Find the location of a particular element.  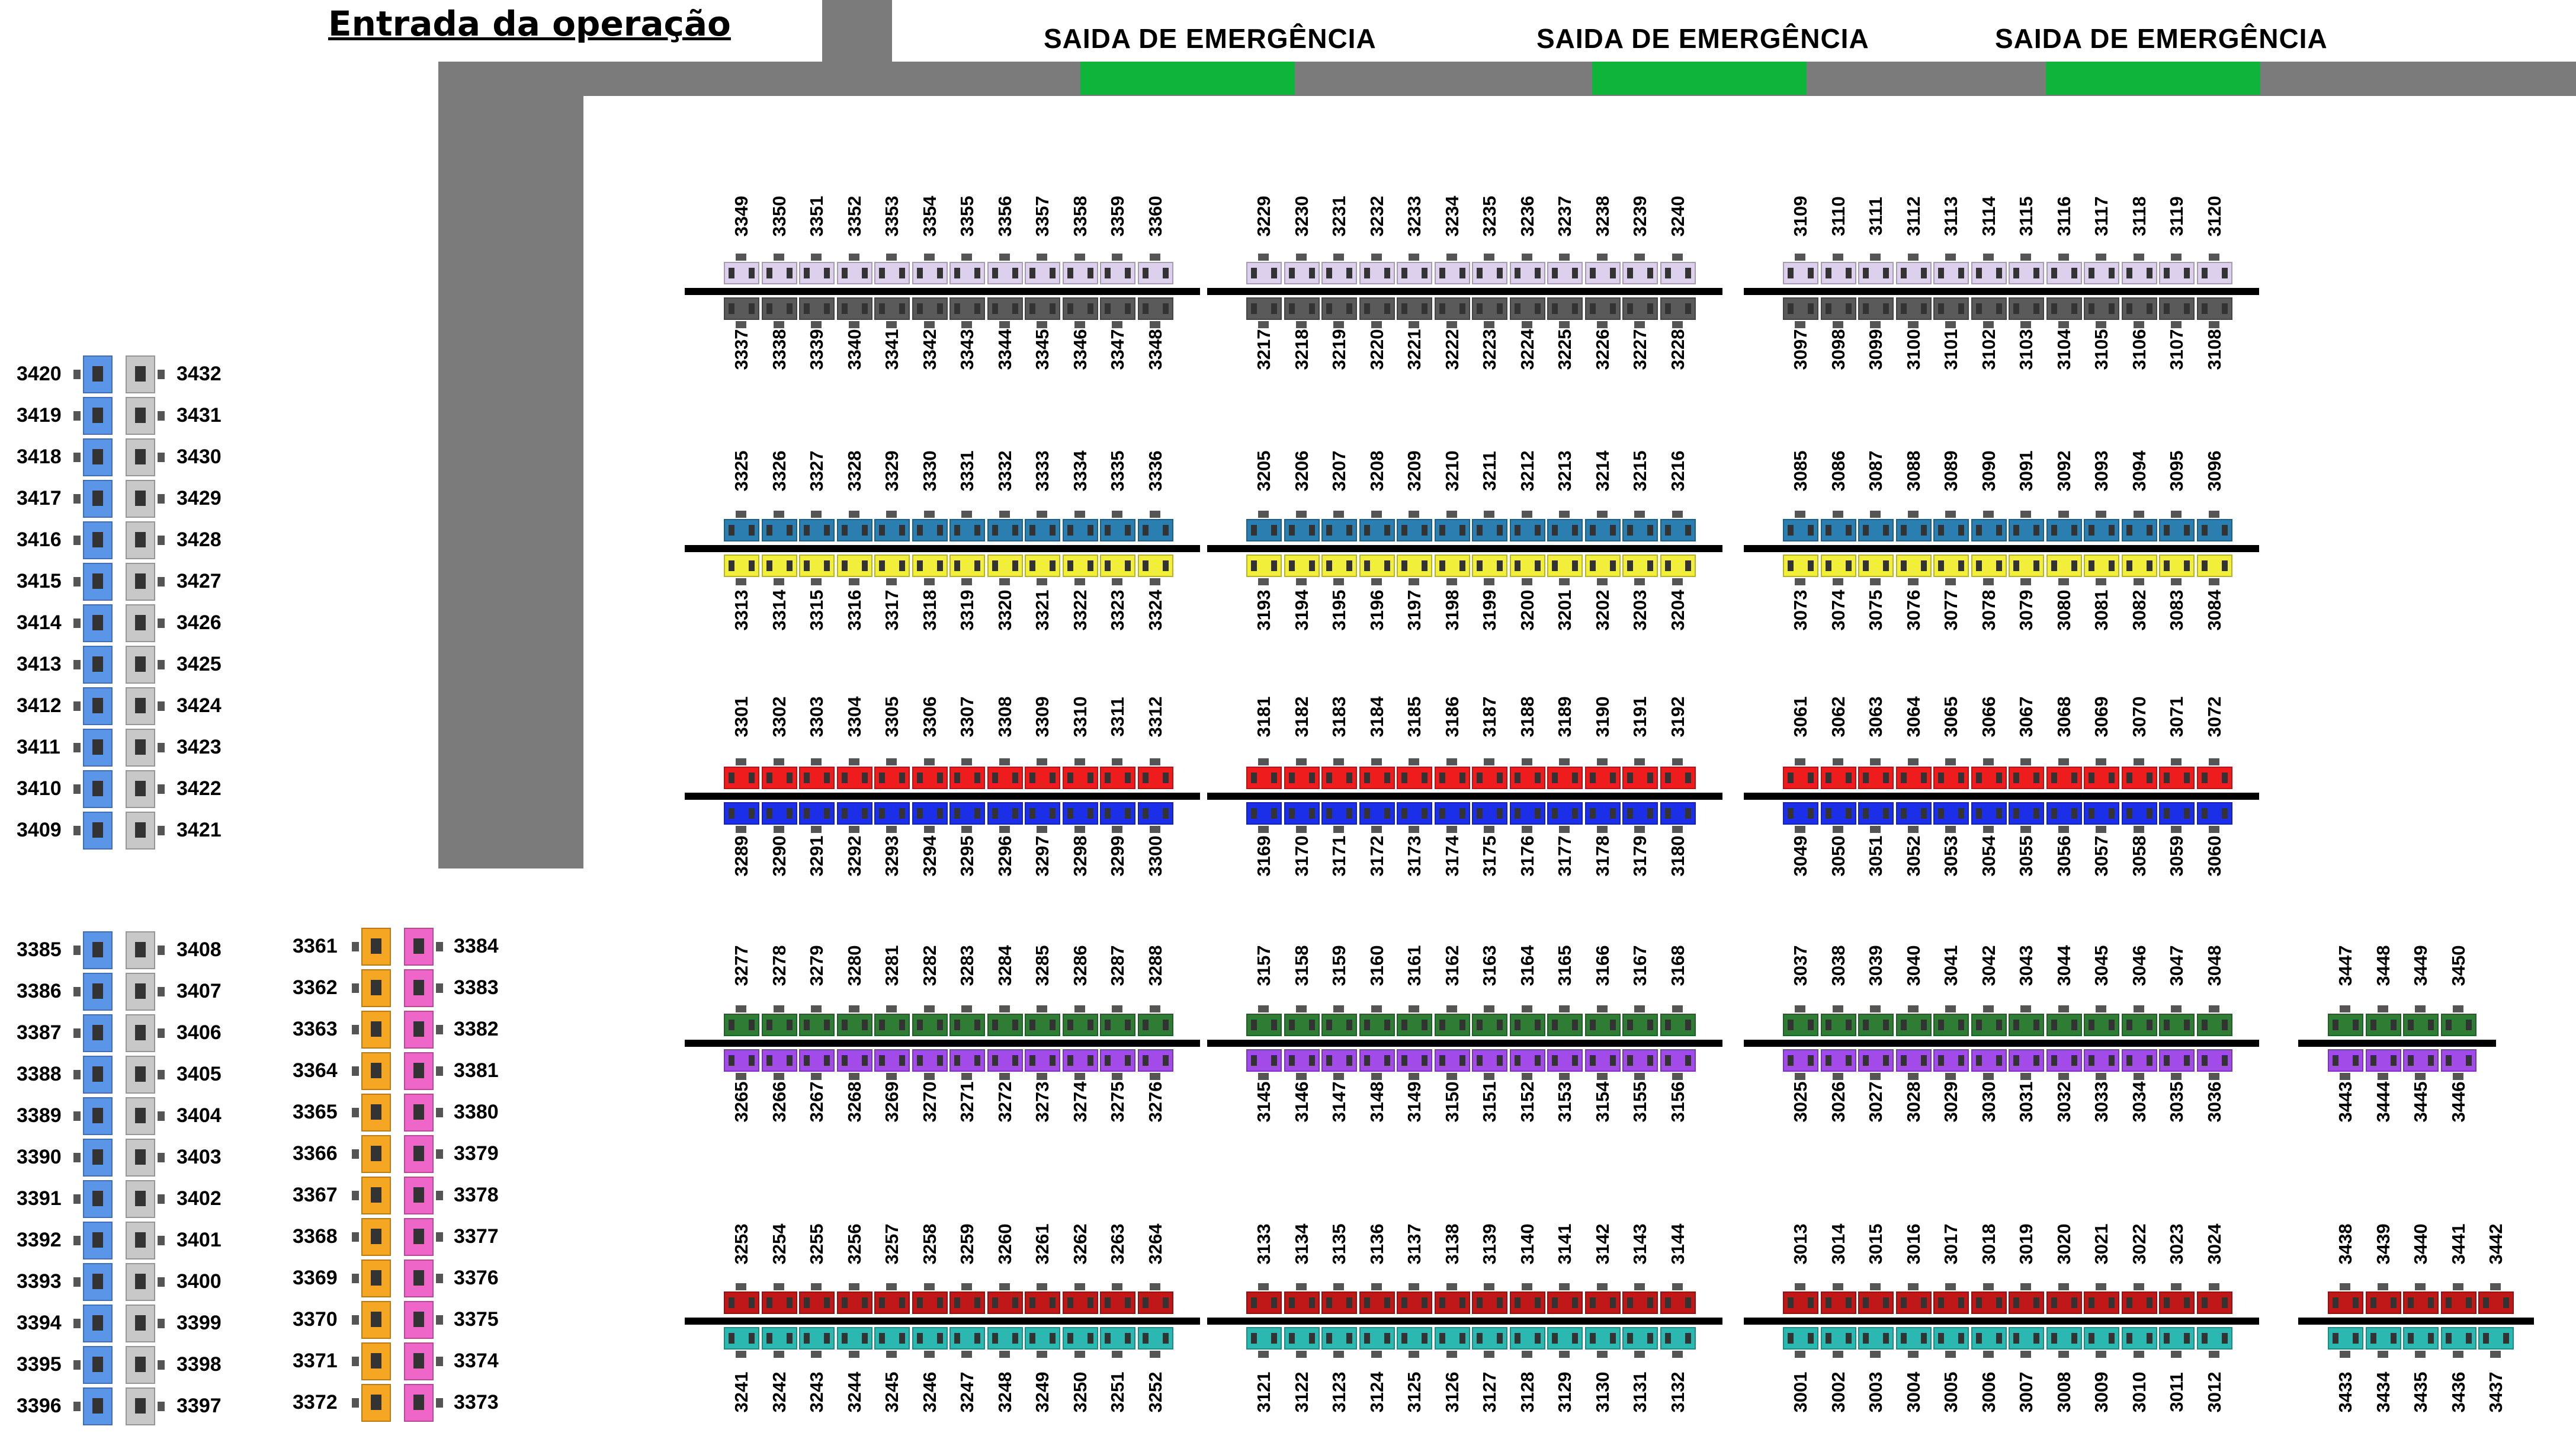

workstation-number: 3193 is located at coordinates (1263, 610).